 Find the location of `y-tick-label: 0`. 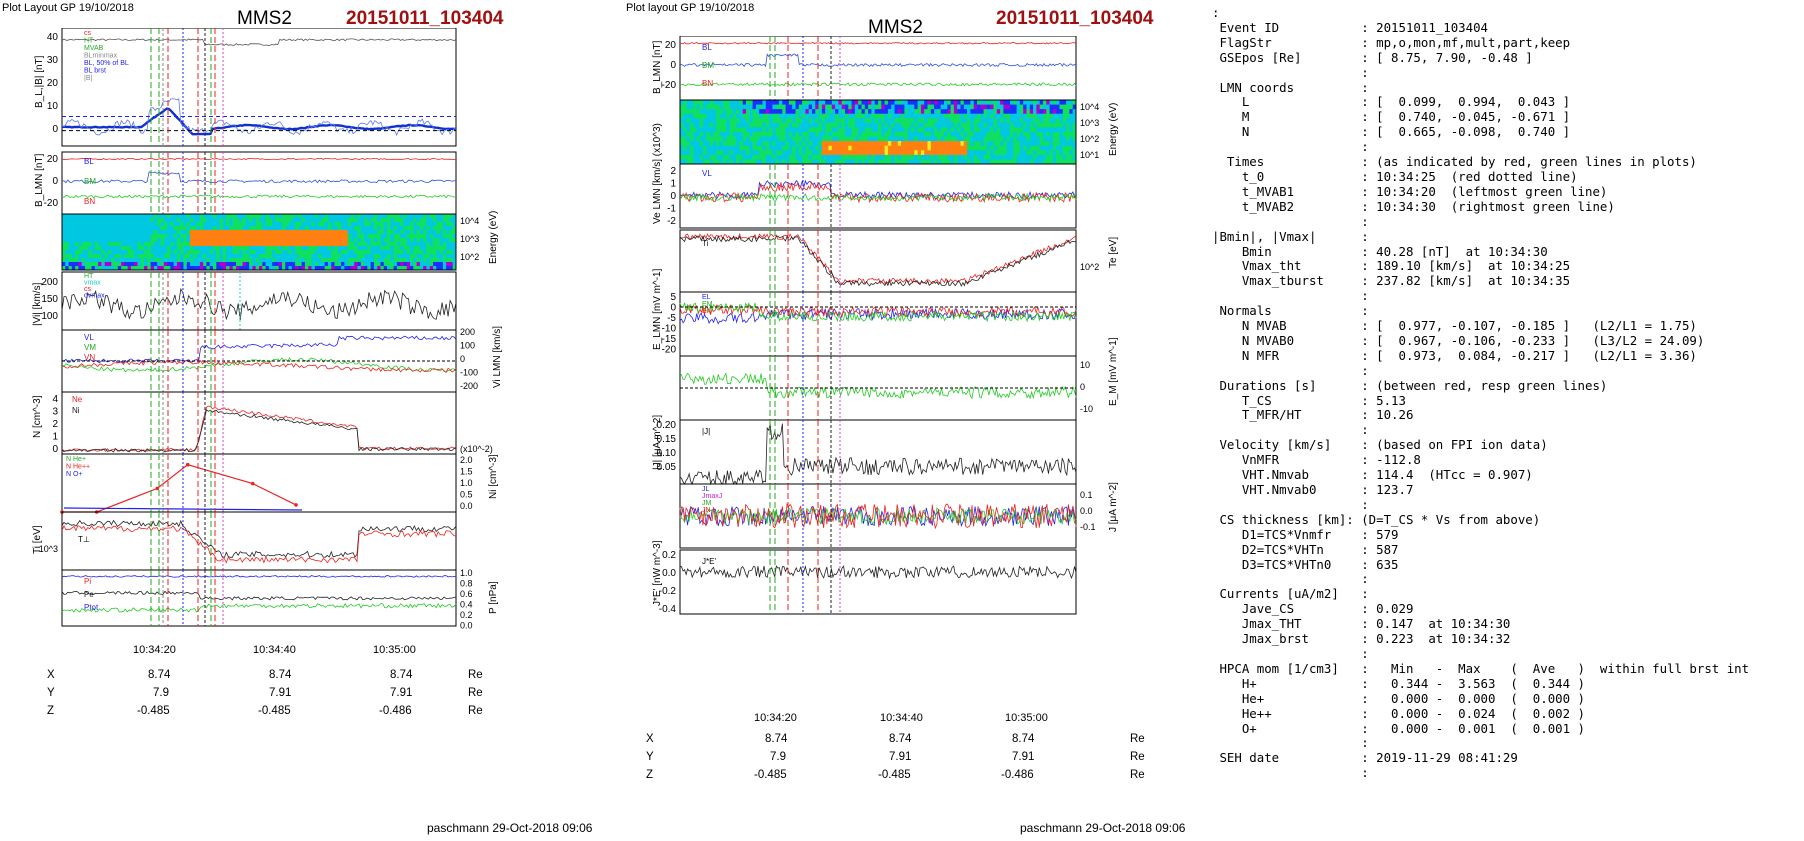

y-tick-label: 0 is located at coordinates (55, 449).